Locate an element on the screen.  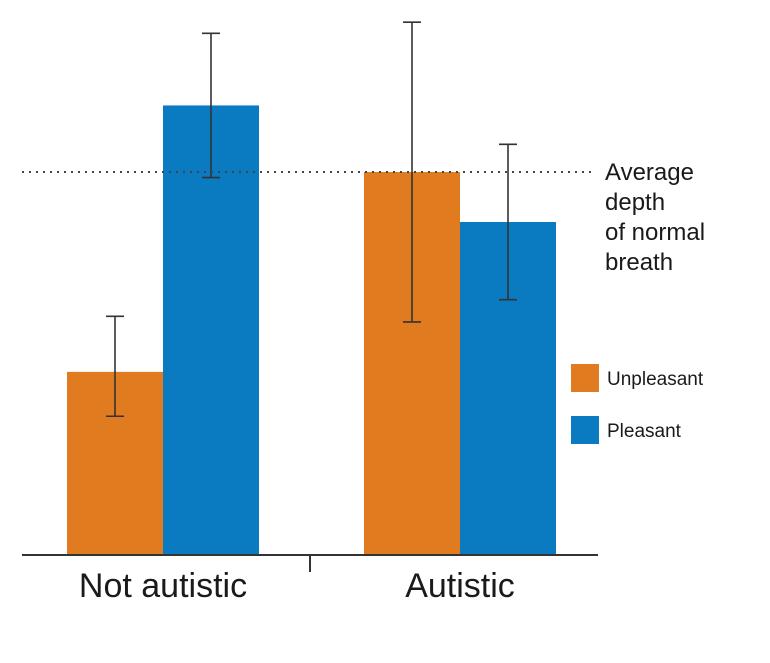
reference-label-line: of normal is located at coordinates (655, 232).